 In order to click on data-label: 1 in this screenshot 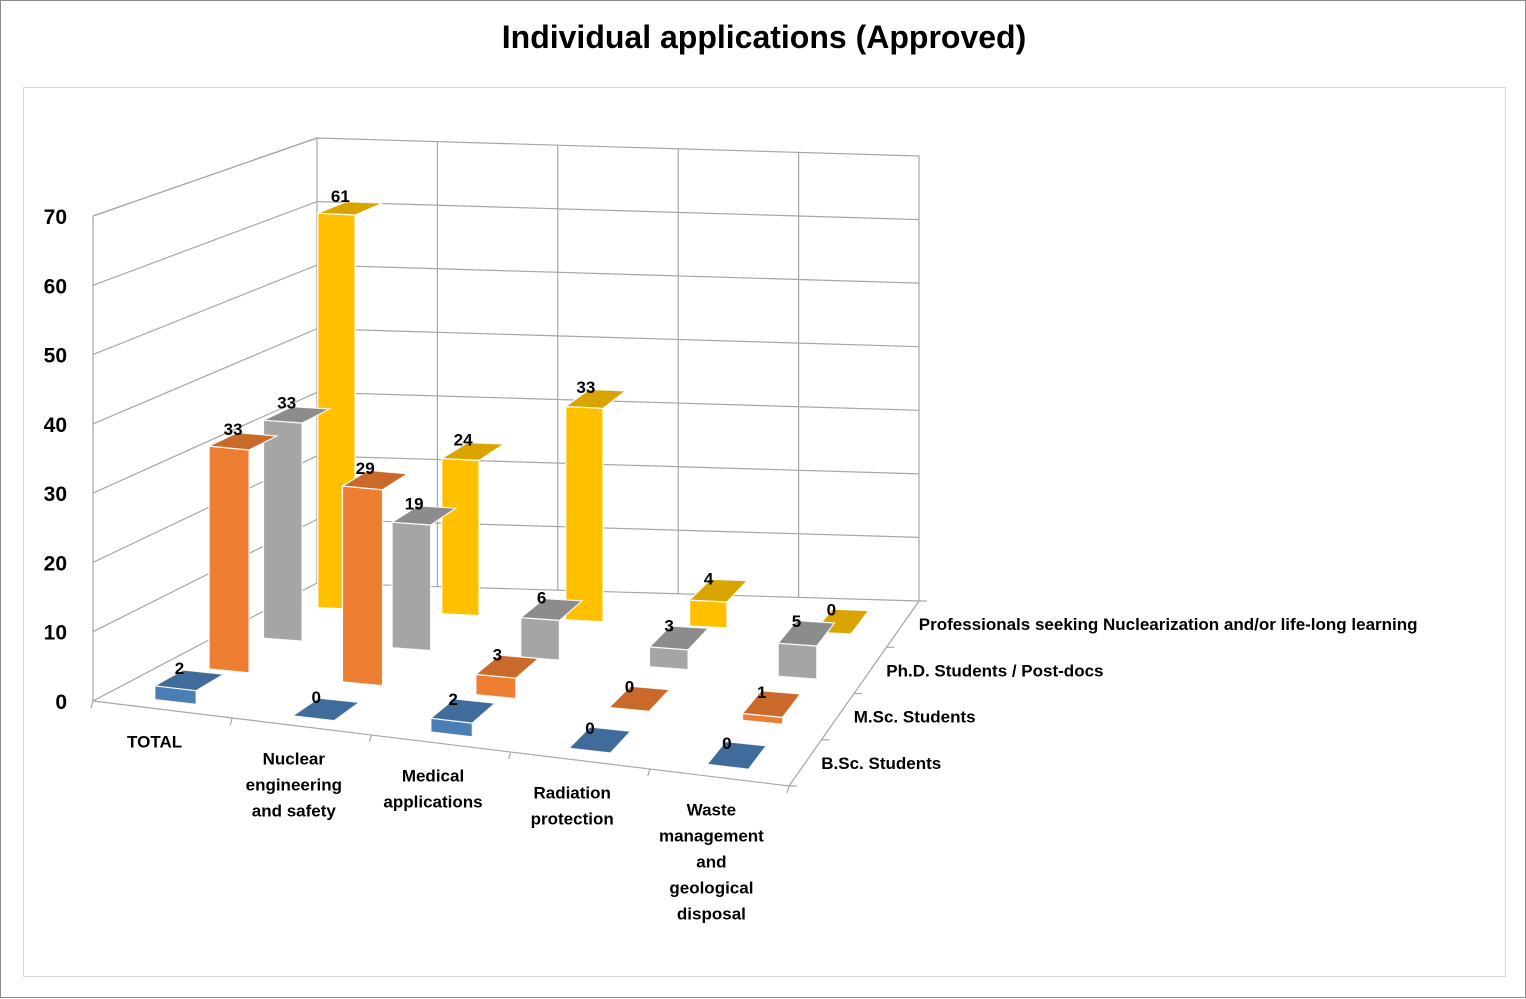, I will do `click(761, 692)`.